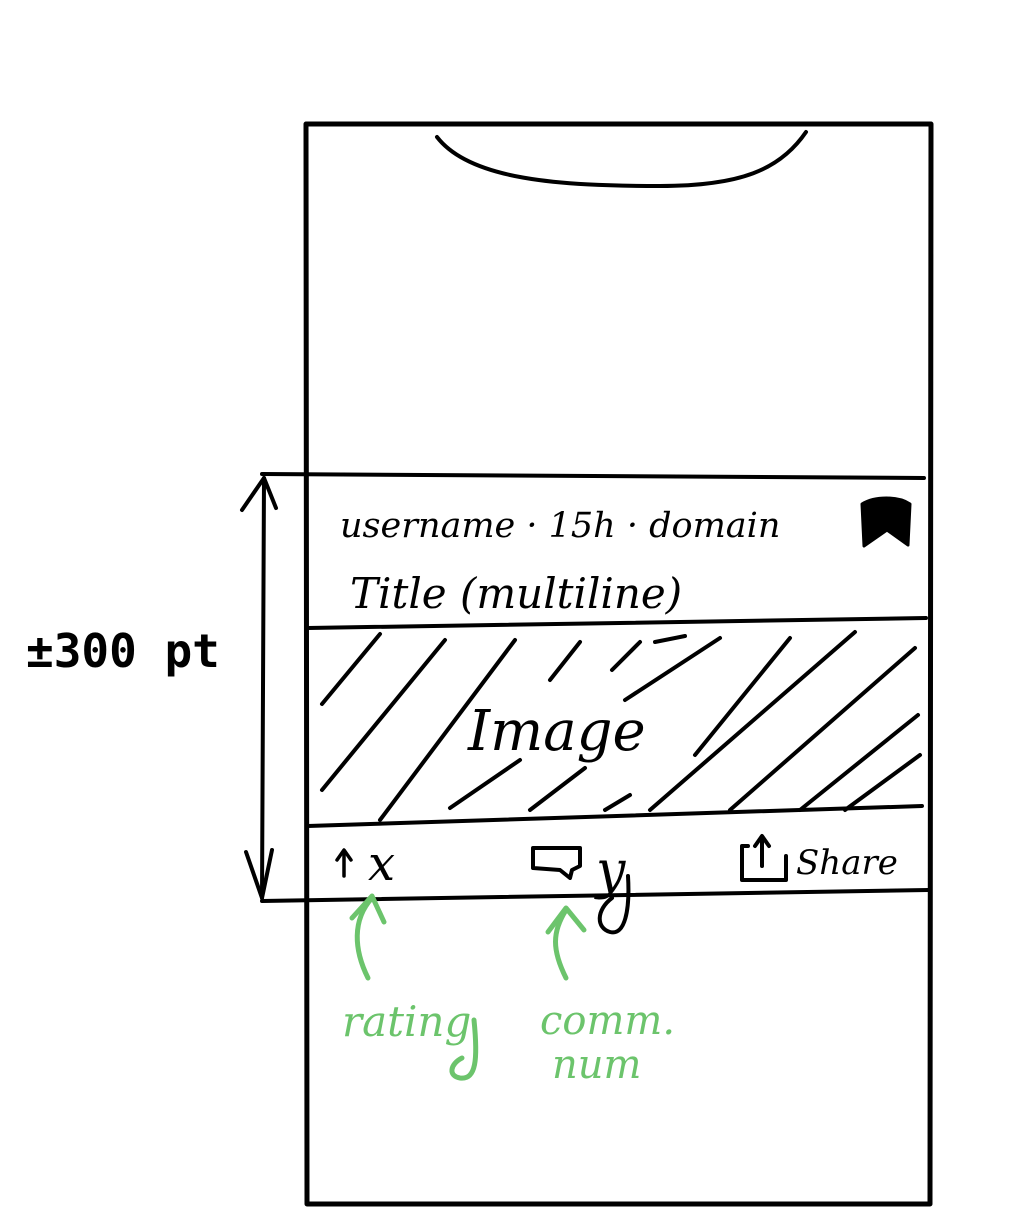 This screenshot has width=1018, height=1228. I want to click on bookmark-icon, so click(886, 522).